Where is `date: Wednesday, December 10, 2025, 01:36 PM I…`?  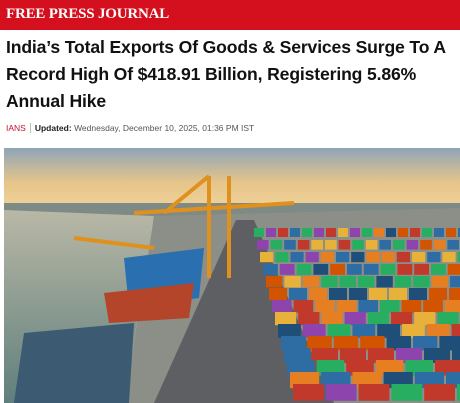
date: Wednesday, December 10, 2025, 01:36 PM I… is located at coordinates (164, 128).